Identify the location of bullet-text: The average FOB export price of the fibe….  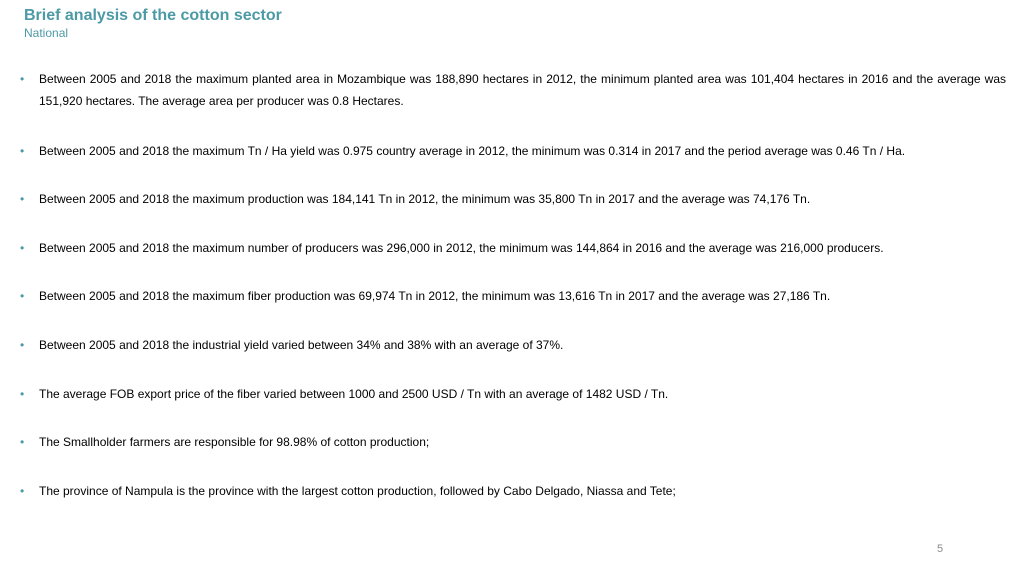
(354, 394).